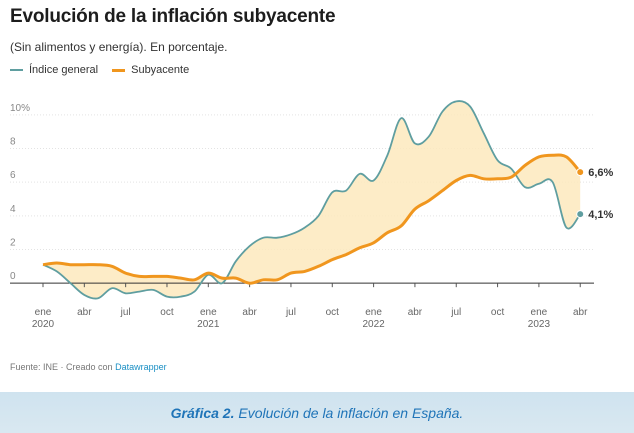 The image size is (634, 433). I want to click on x-tick-year: 2020, so click(43, 324).